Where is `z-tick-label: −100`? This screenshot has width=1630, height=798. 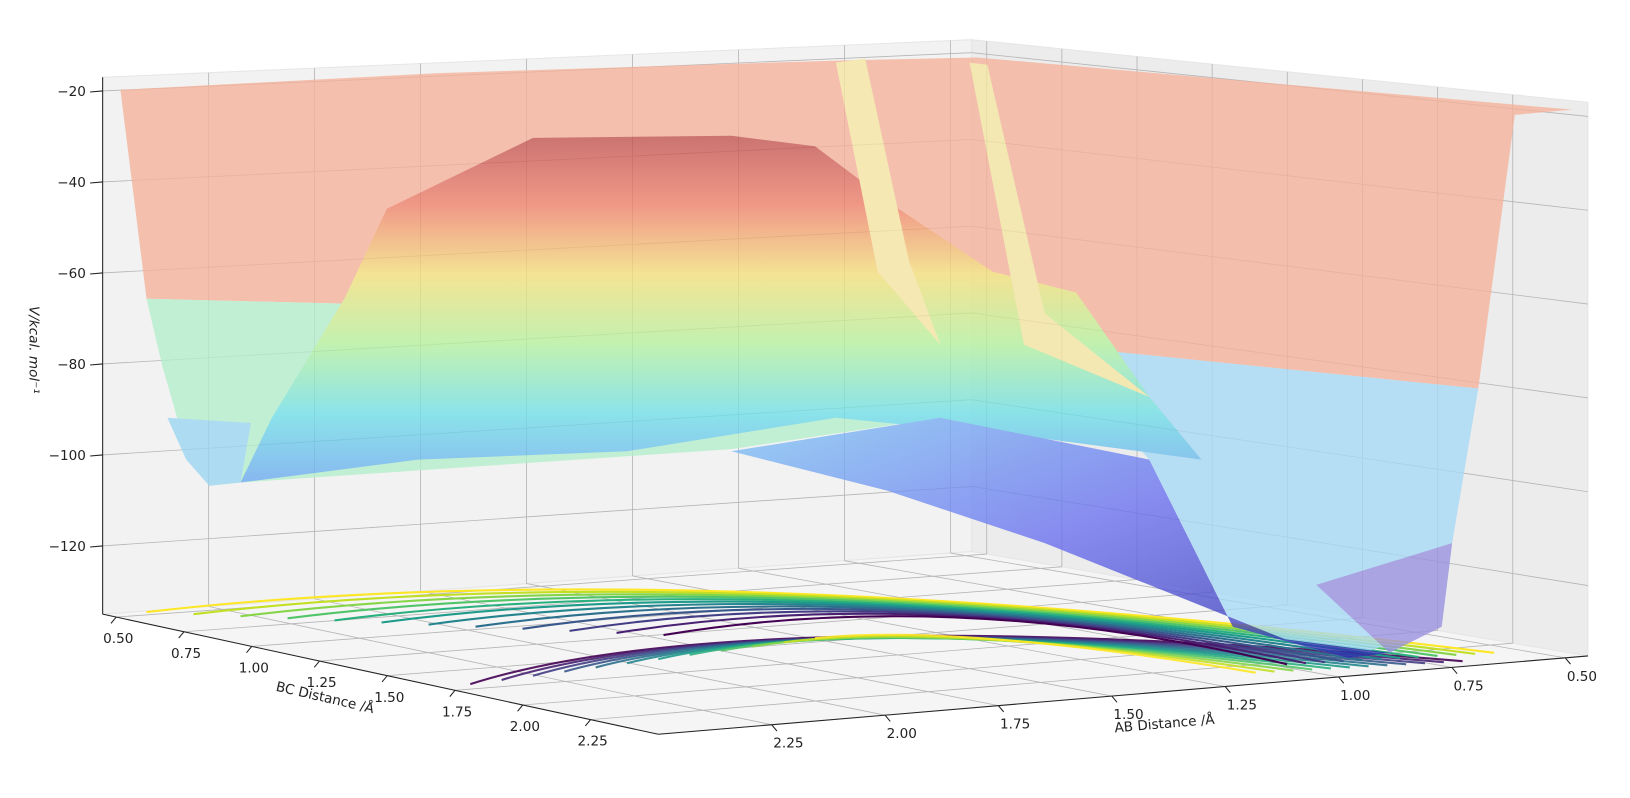
z-tick-label: −100 is located at coordinates (67, 456).